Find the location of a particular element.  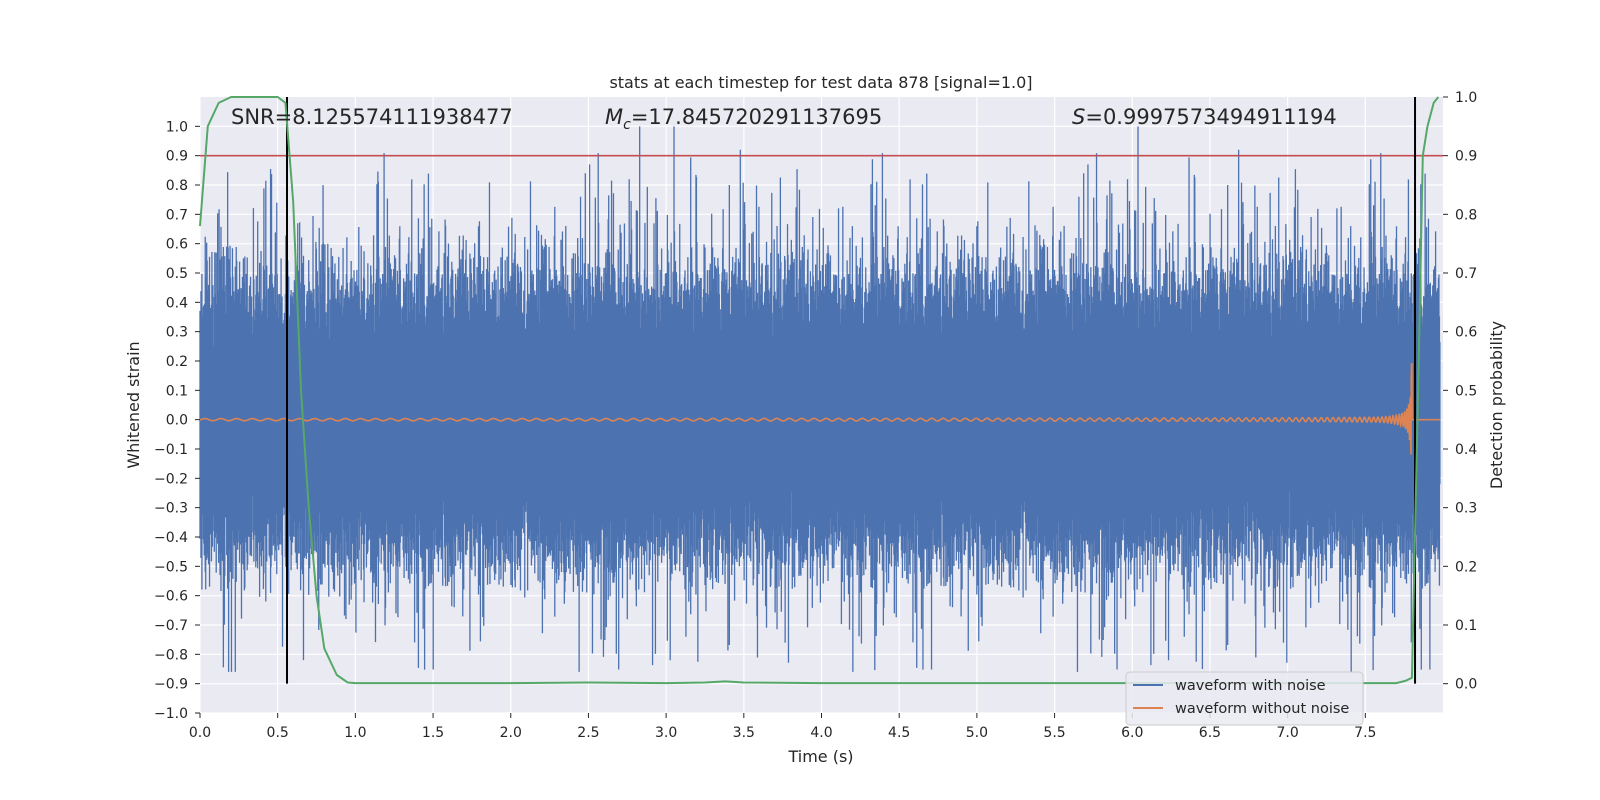

x-tick-label: 3.0 is located at coordinates (666, 733).